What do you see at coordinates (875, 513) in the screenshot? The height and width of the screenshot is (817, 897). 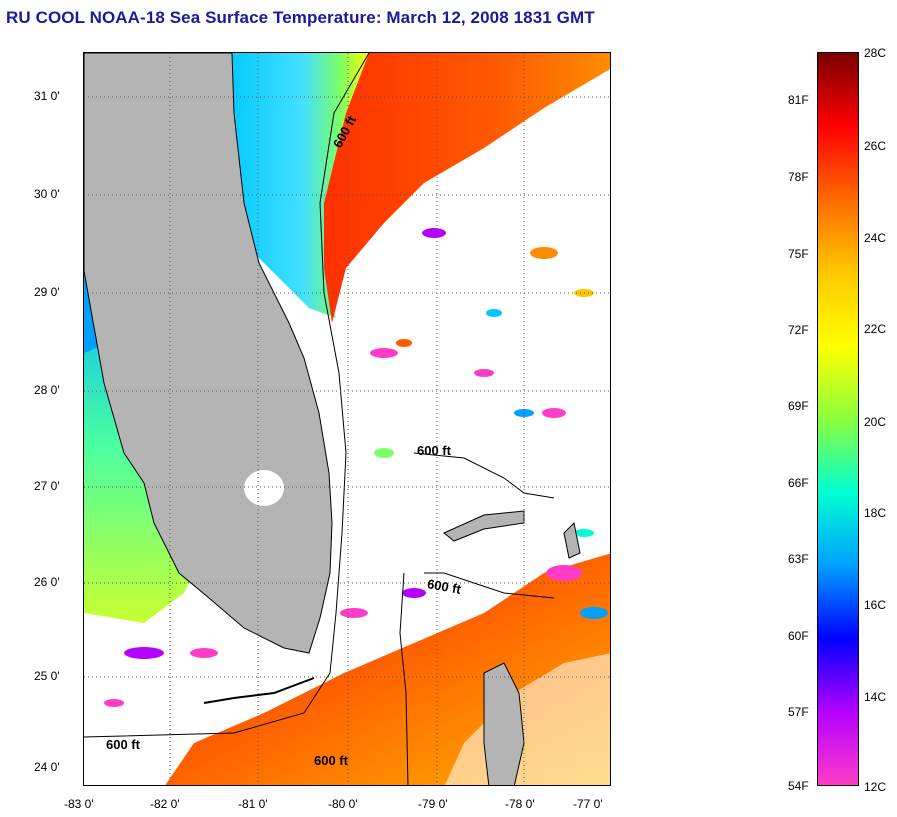 I see `colorbar-c-label: 18C` at bounding box center [875, 513].